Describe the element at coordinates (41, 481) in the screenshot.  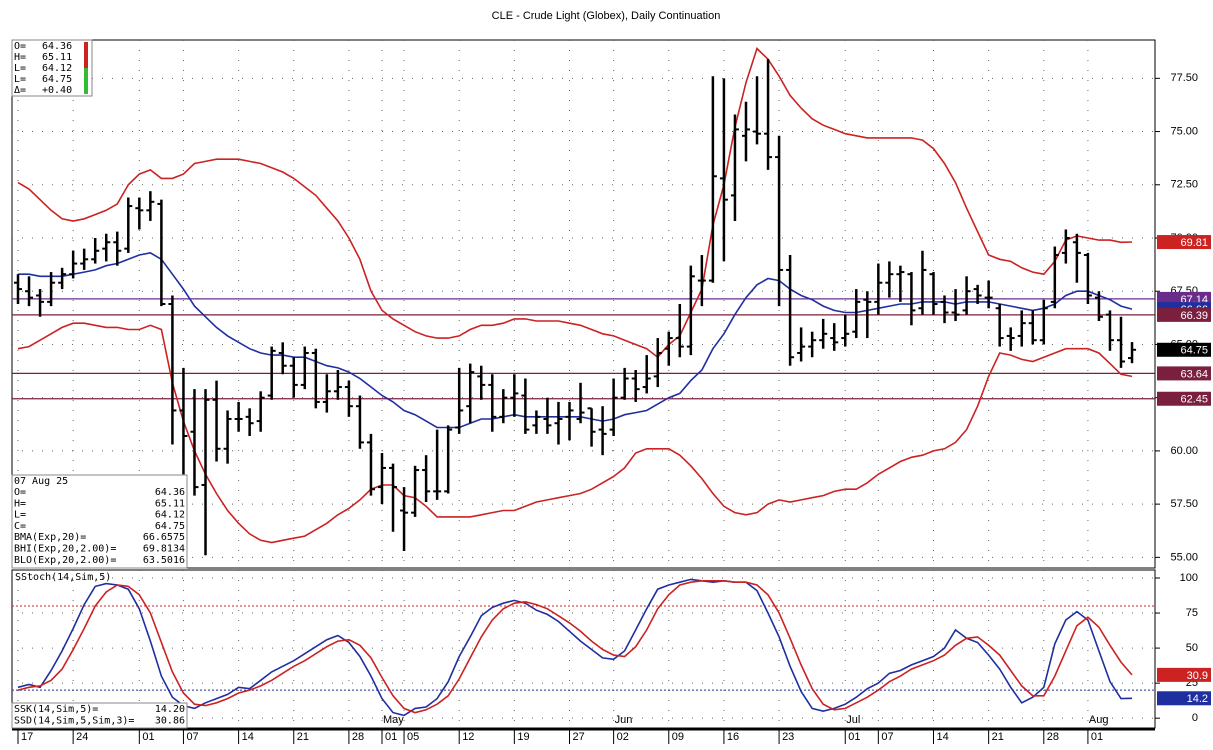
I see `info-date: 07 Aug 25` at that location.